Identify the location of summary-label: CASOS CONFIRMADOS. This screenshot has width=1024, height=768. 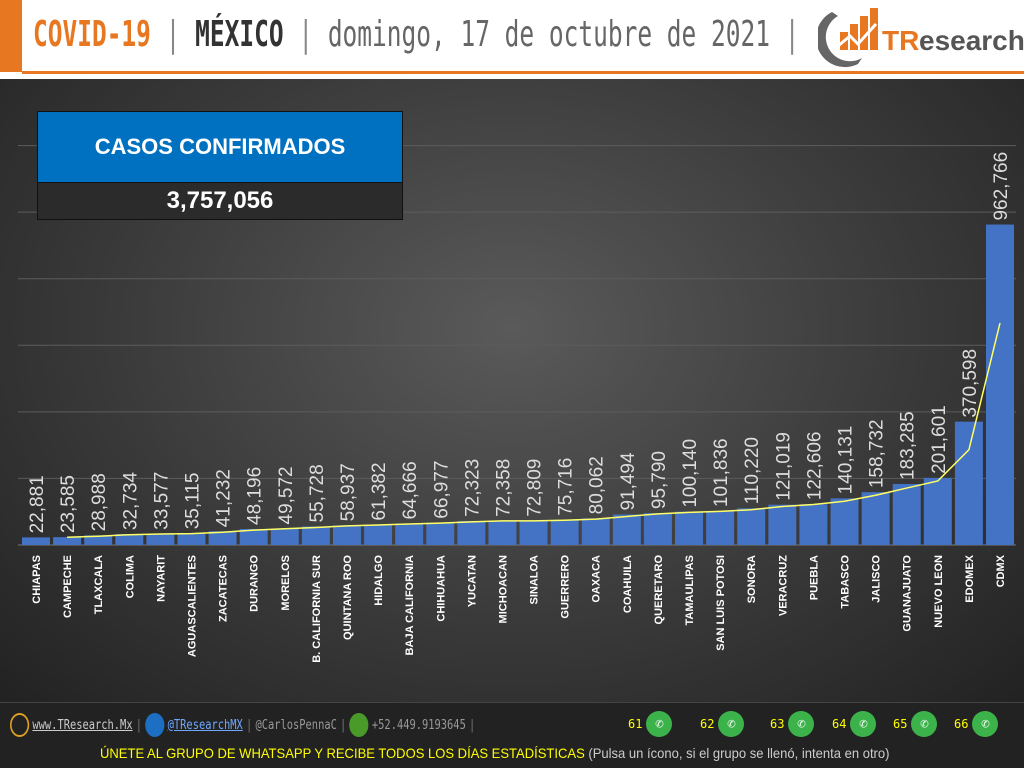
(220, 147).